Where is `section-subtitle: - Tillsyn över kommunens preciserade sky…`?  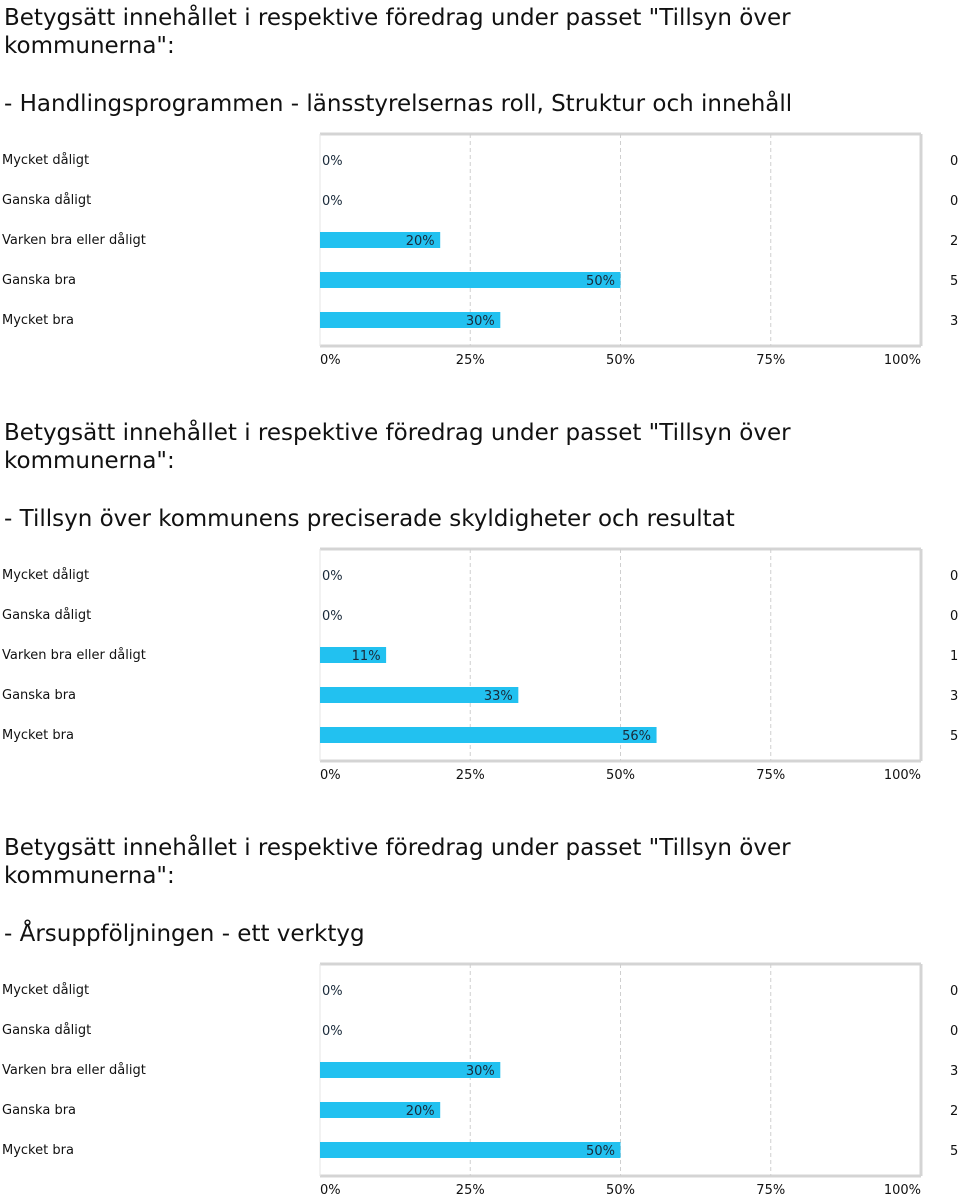
section-subtitle: - Tillsyn över kommunens preciserade sky… is located at coordinates (369, 519).